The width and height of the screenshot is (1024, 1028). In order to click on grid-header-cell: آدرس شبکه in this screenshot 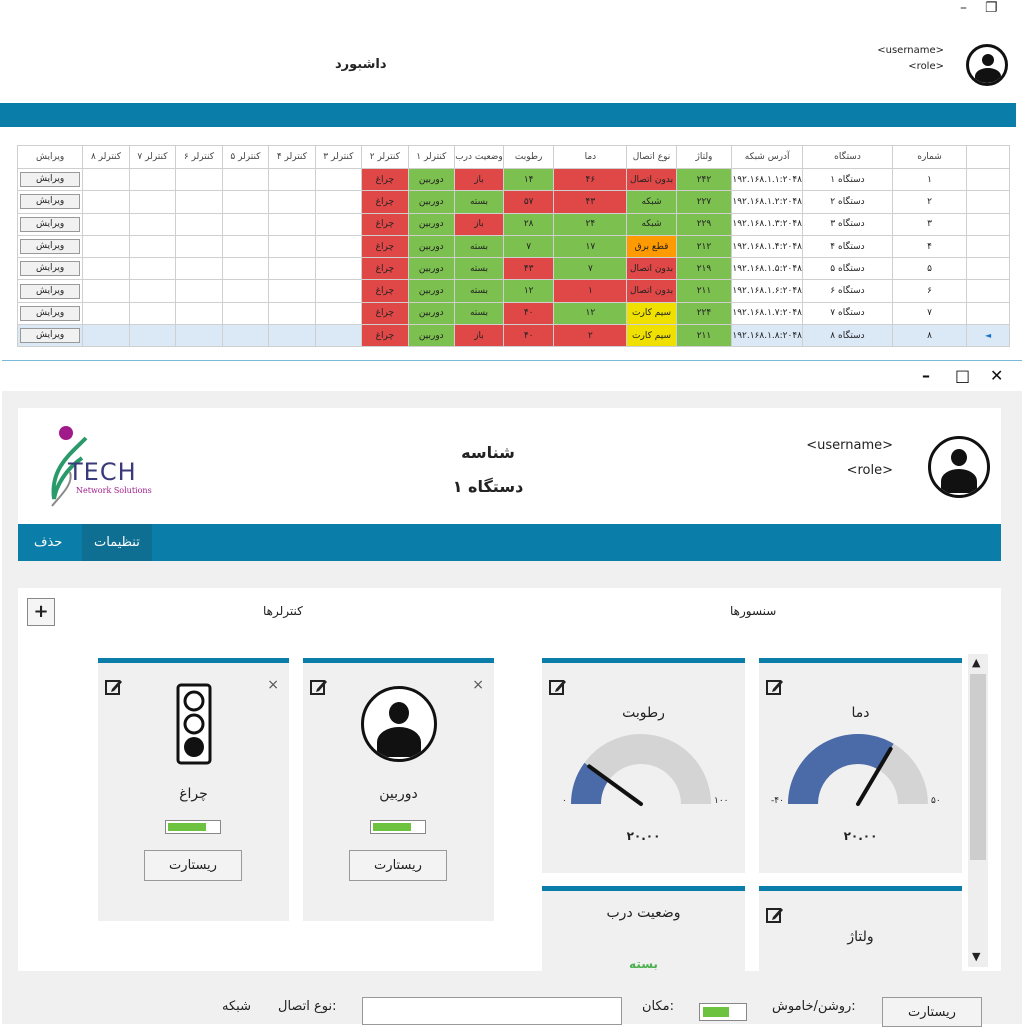, I will do `click(767, 157)`.